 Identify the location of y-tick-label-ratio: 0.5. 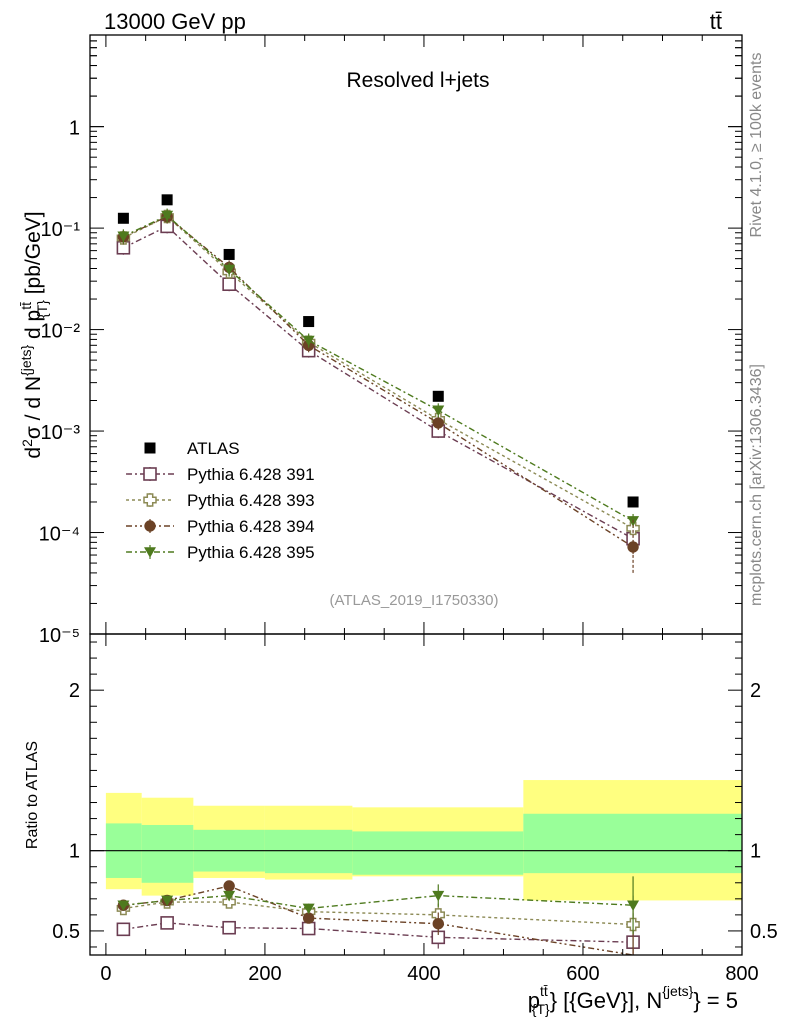
(66, 932).